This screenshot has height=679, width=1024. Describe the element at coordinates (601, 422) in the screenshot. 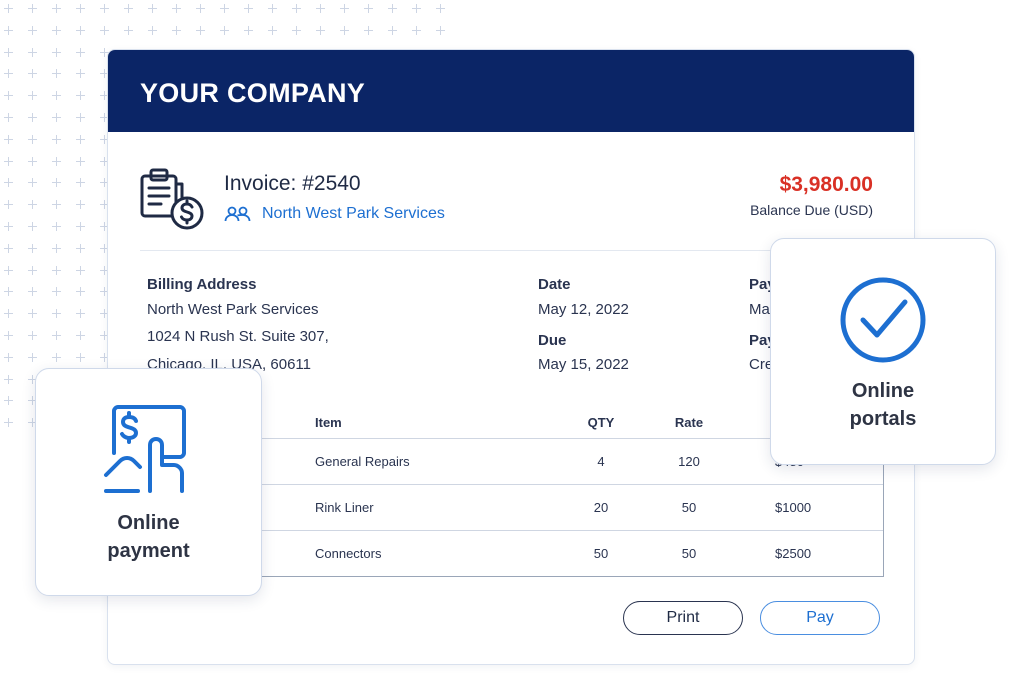

I see `header-qty: QTY` at that location.